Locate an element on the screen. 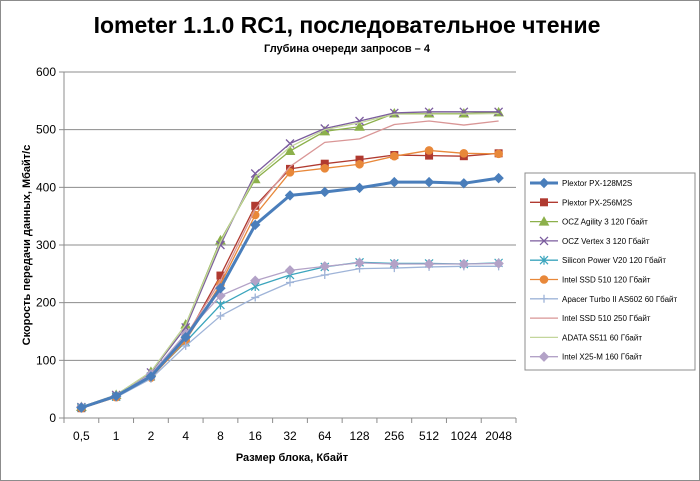  legend-item: Intel X25-M 160 Гбайт is located at coordinates (586, 356).